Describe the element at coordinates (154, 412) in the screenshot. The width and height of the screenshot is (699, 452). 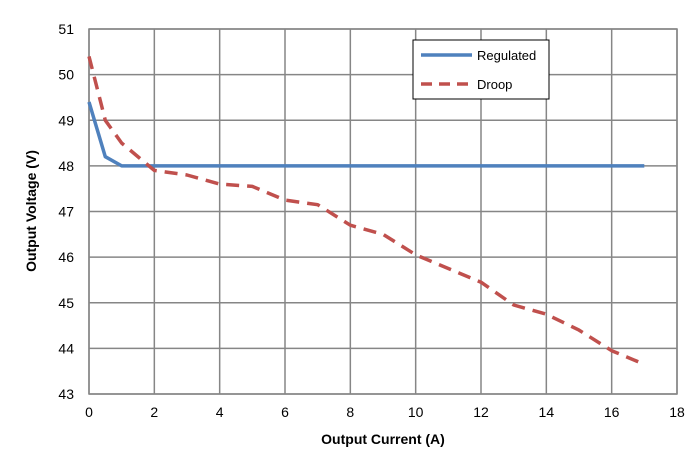
I see `x-tick-label: 2` at that location.